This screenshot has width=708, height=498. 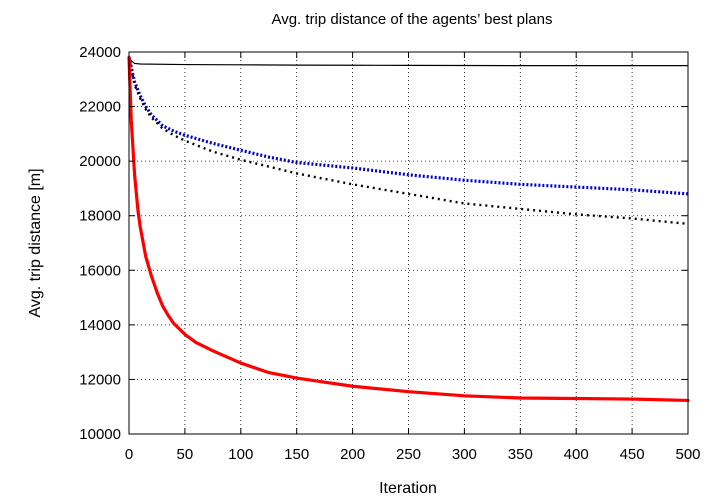 What do you see at coordinates (100, 216) in the screenshot?
I see `y-tick-label: 18000` at bounding box center [100, 216].